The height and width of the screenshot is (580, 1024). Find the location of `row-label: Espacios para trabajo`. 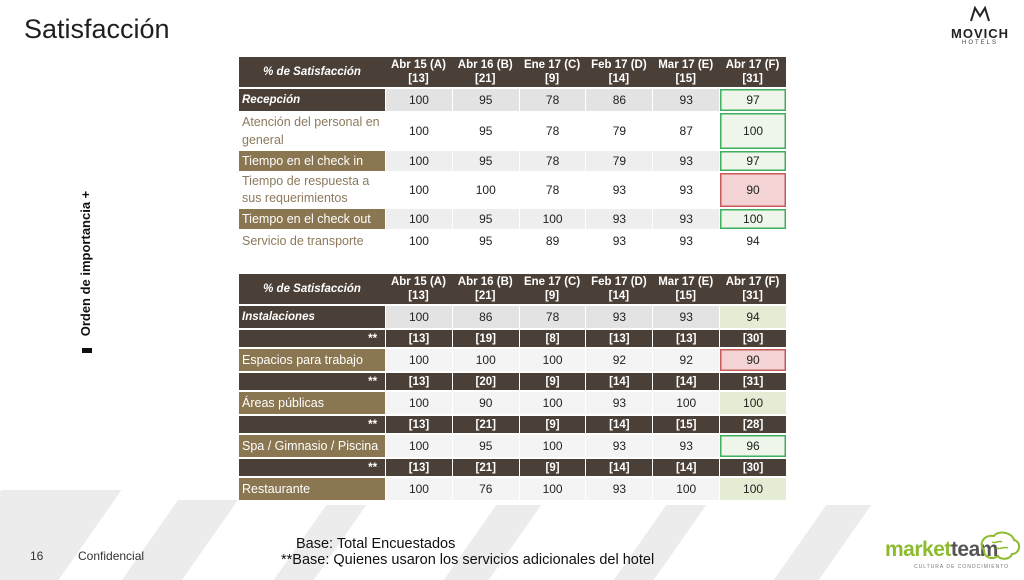

row-label: Espacios para trabajo is located at coordinates (312, 360).